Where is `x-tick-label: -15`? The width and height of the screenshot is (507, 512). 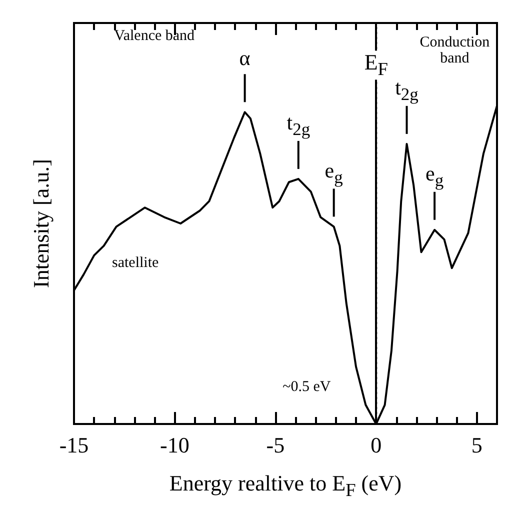
x-tick-label: -15 is located at coordinates (74, 445).